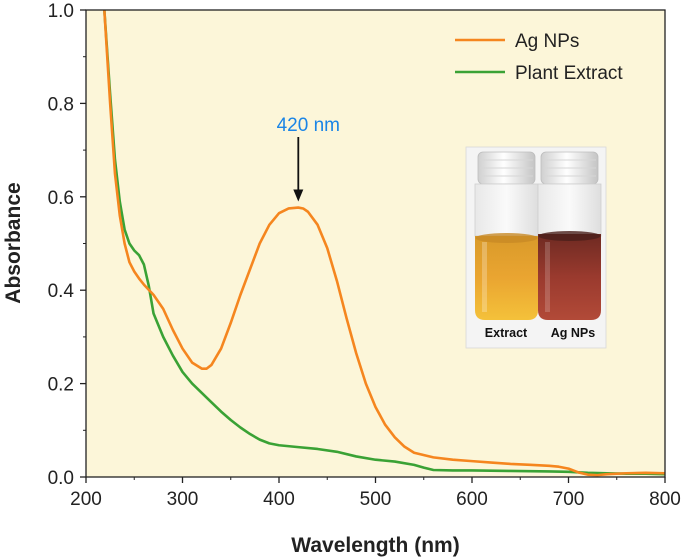  Describe the element at coordinates (61, 11) in the screenshot. I see `y-tick-label: 1.0` at that location.